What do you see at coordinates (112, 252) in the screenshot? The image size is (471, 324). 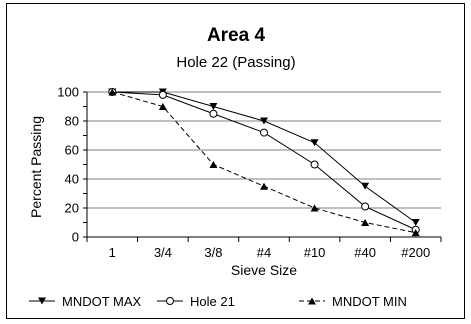 I see `x-tick-label: 1` at bounding box center [112, 252].